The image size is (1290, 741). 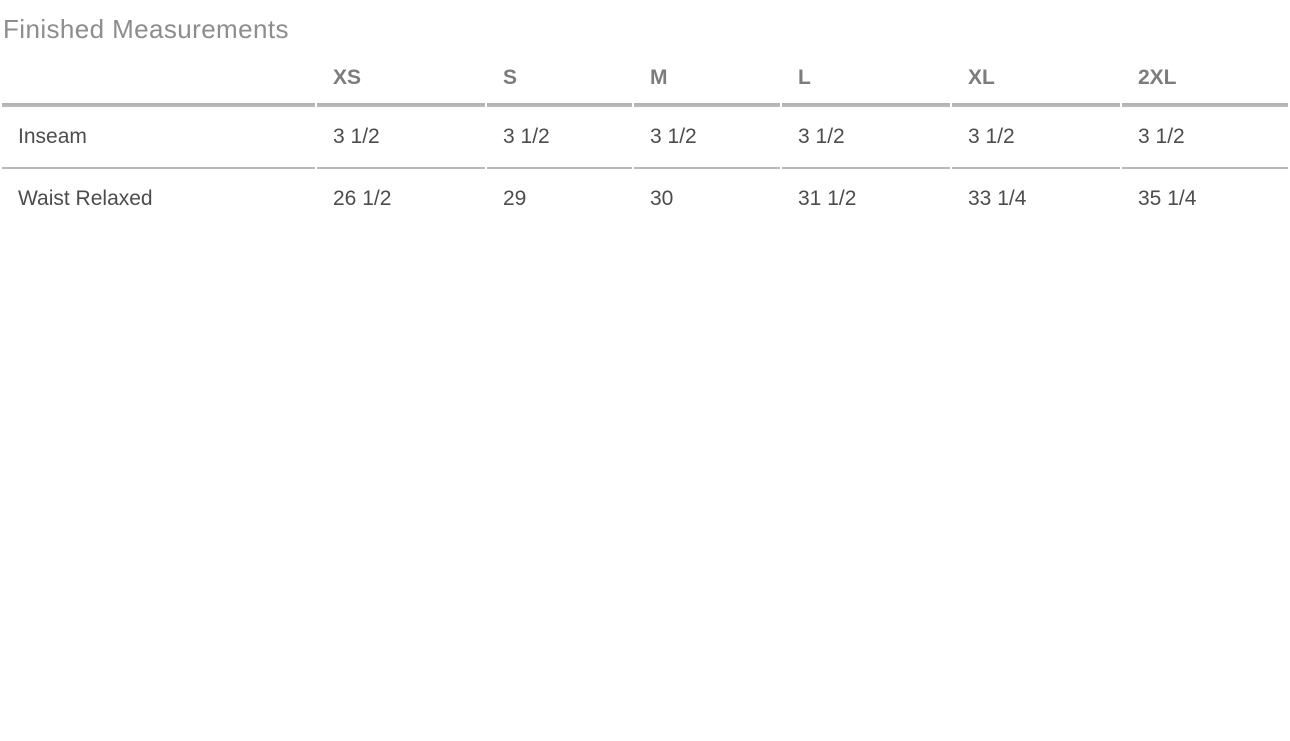 I want to click on measurement-cell: 30, so click(x=707, y=198).